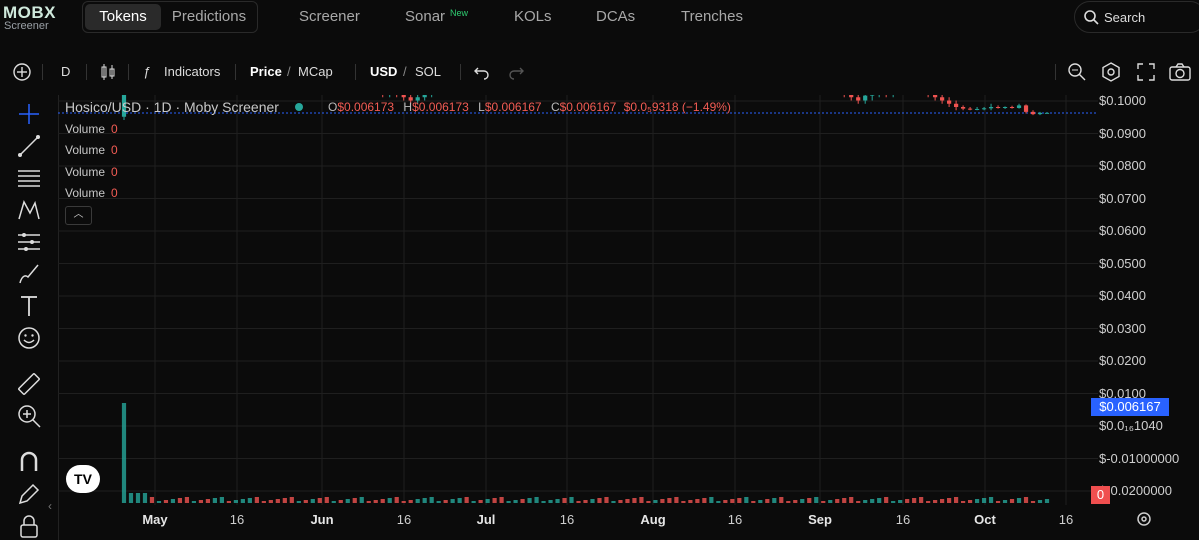 This screenshot has width=1199, height=540. Describe the element at coordinates (1122, 328) in the screenshot. I see `y-axis-label: $0.0300` at that location.